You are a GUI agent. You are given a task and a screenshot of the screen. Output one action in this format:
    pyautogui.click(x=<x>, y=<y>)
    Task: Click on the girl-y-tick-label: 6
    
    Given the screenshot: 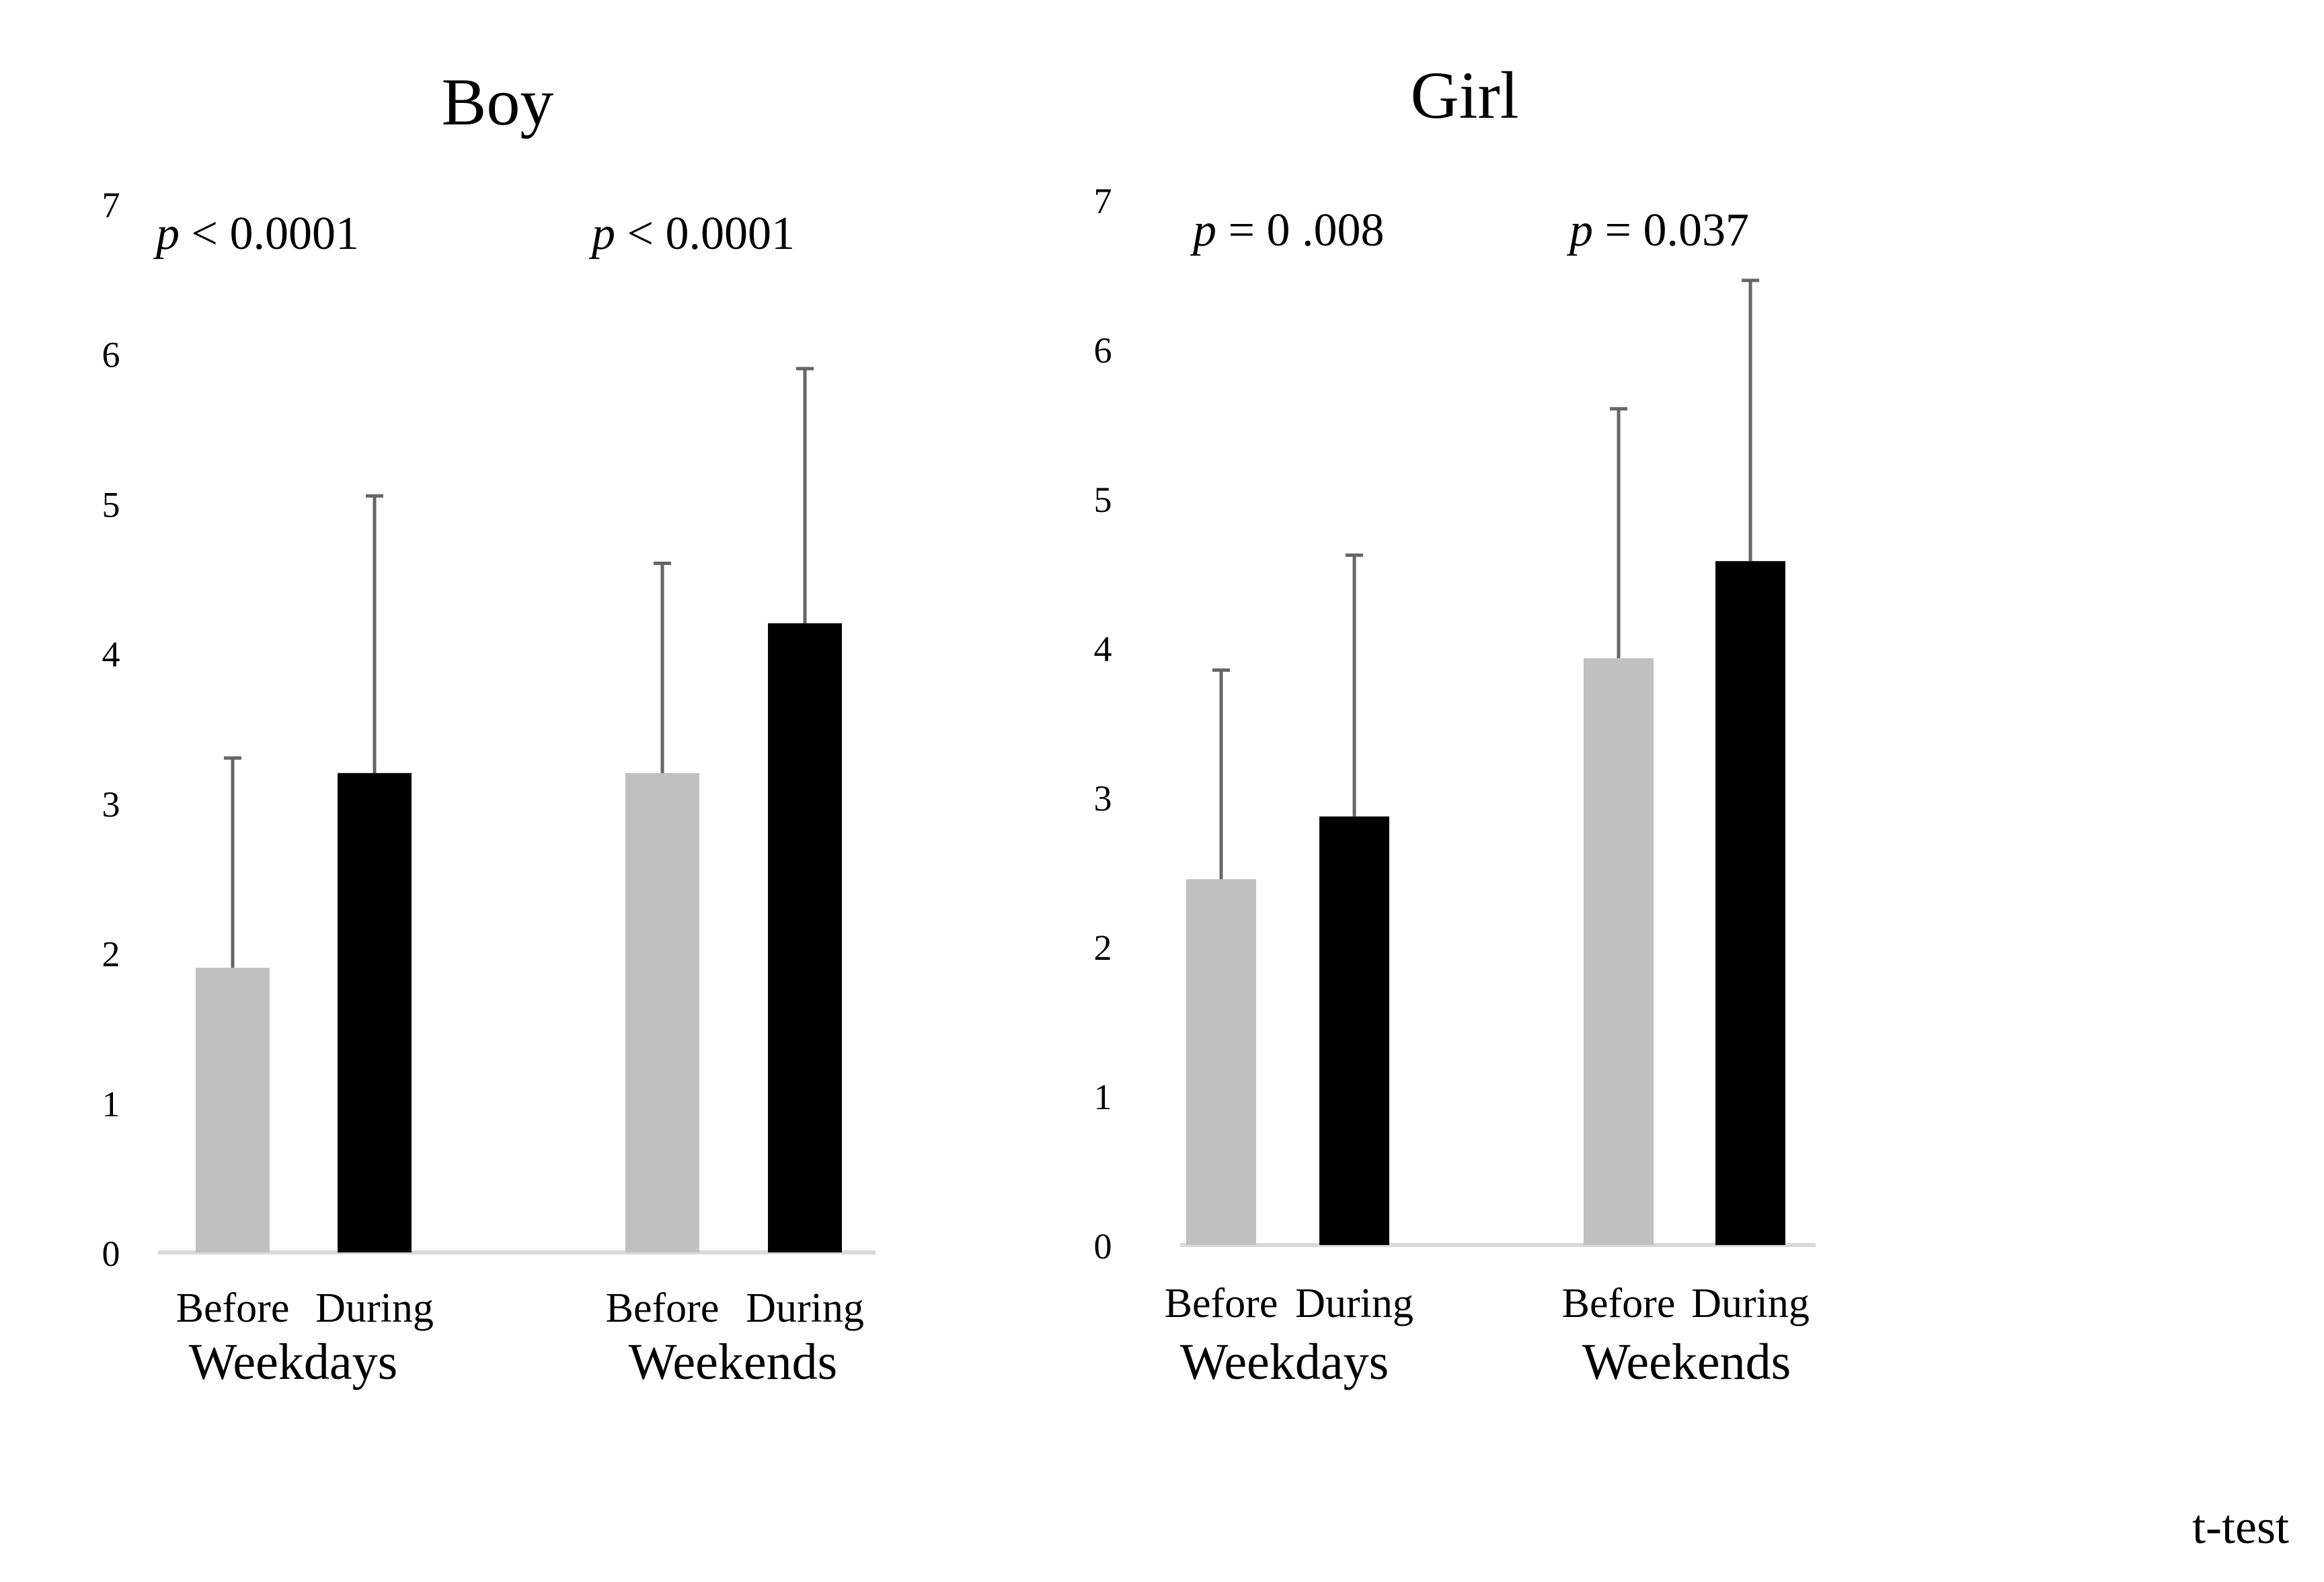 What is the action you would take?
    pyautogui.click(x=1103, y=351)
    